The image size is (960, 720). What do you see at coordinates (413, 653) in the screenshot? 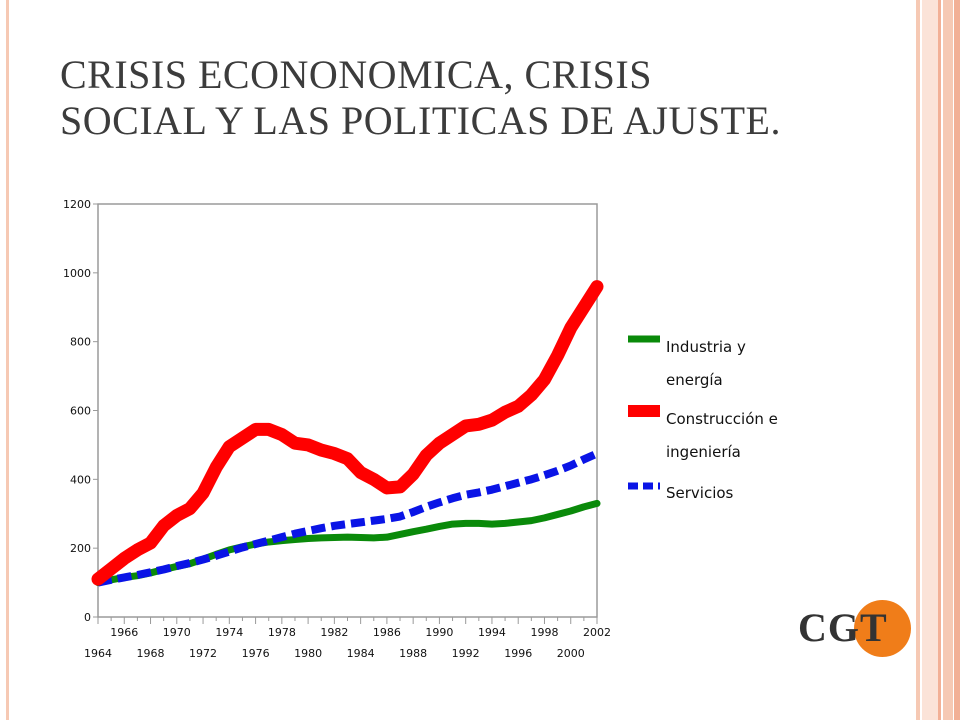
I see `x-tick-label-lower: 1988` at bounding box center [413, 653].